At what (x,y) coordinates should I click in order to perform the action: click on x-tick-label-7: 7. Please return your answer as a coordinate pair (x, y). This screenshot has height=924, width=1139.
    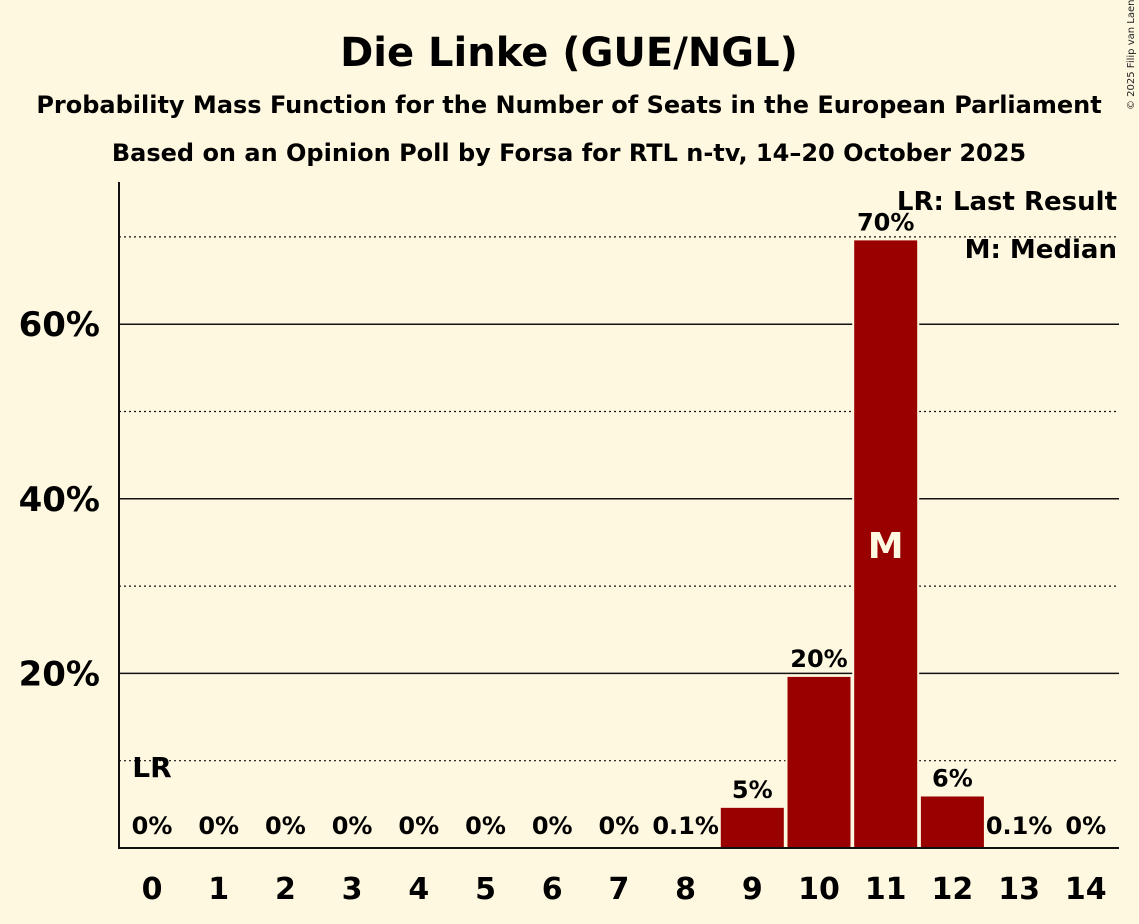
    Looking at the image, I should click on (618, 889).